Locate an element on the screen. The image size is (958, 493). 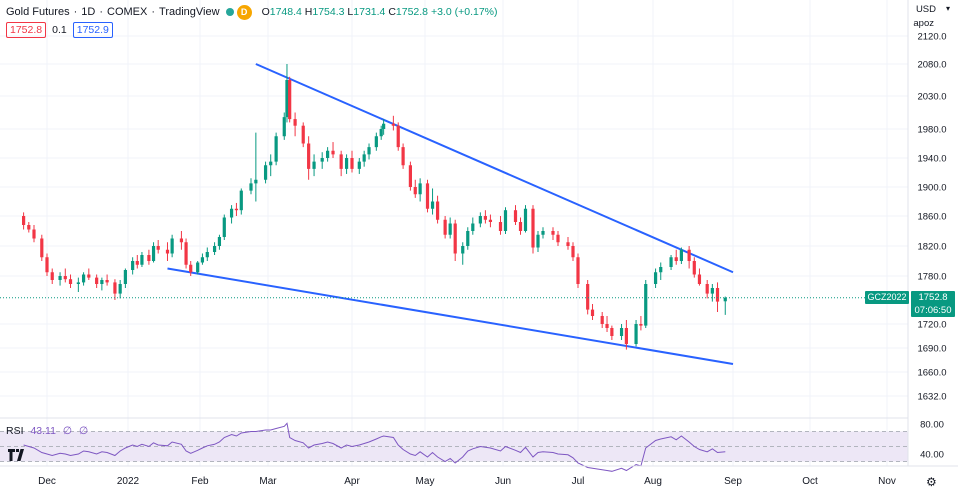
symbol-name: Gold Futures is located at coordinates (38, 12).